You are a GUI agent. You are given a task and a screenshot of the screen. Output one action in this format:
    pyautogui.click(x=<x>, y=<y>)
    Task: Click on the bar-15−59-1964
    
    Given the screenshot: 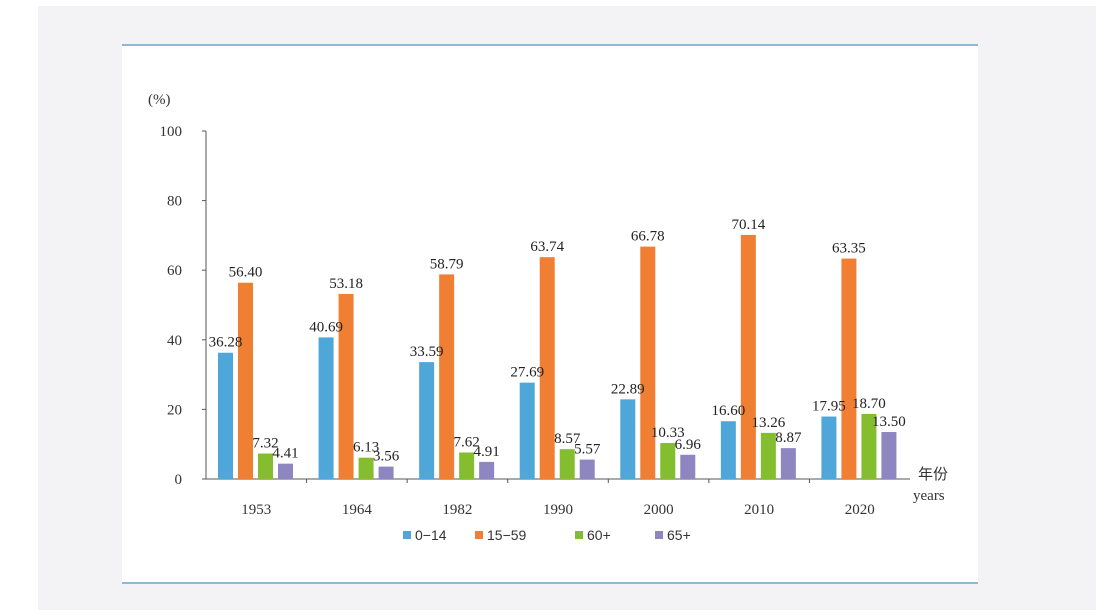 What is the action you would take?
    pyautogui.click(x=346, y=386)
    